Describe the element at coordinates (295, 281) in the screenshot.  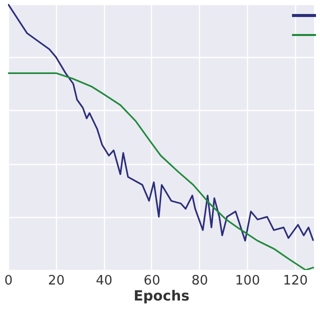
I see `x-tick-label: 120` at that location.